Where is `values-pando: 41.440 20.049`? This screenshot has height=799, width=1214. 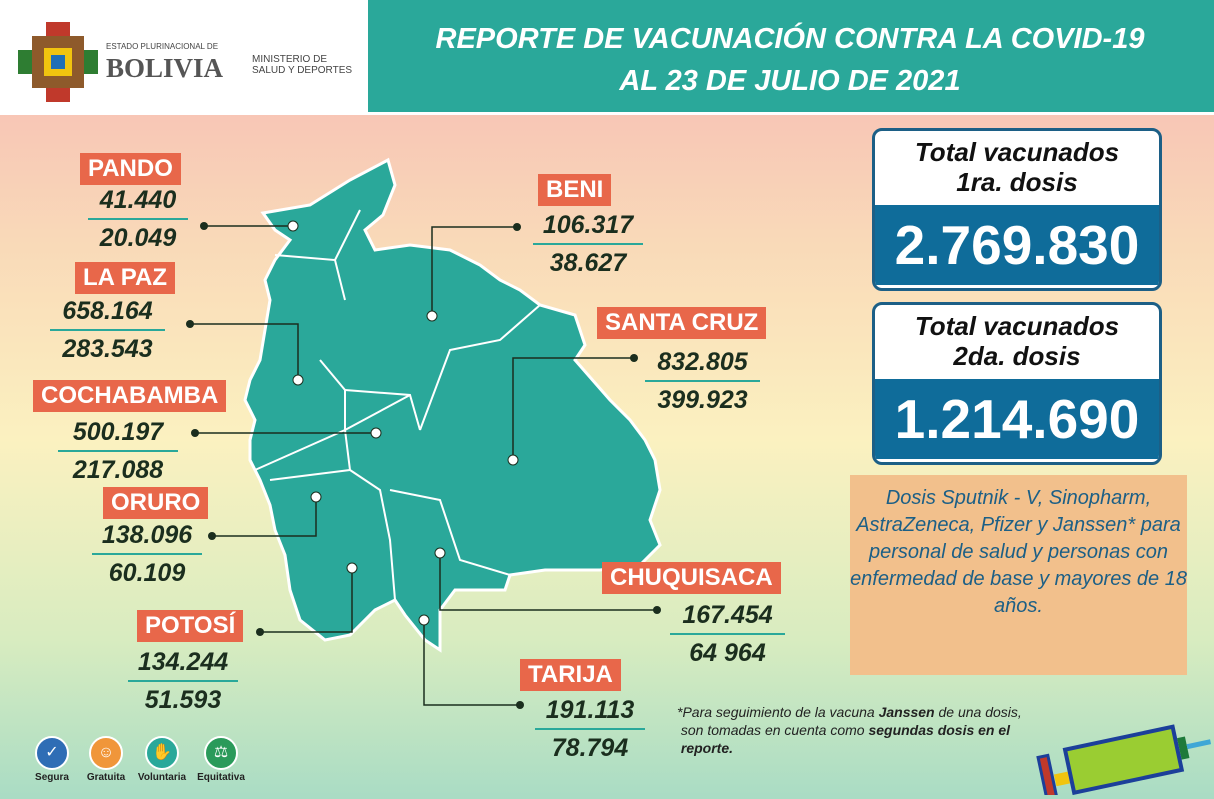
values-pando: 41.440 20.049 is located at coordinates (138, 219).